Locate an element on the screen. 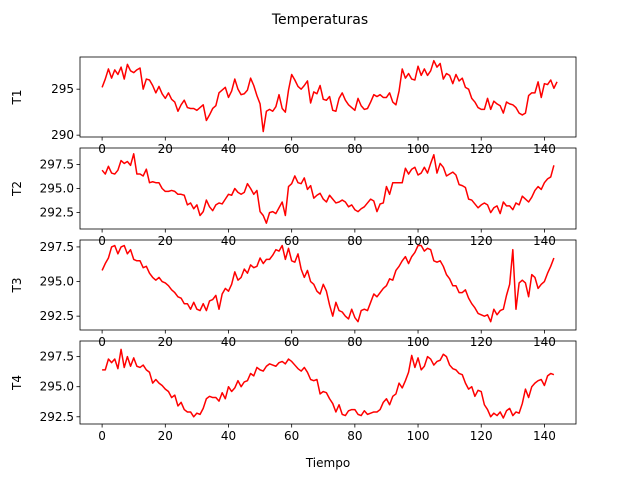 The image size is (640, 480). y-axis-label: T1 is located at coordinates (17, 98).